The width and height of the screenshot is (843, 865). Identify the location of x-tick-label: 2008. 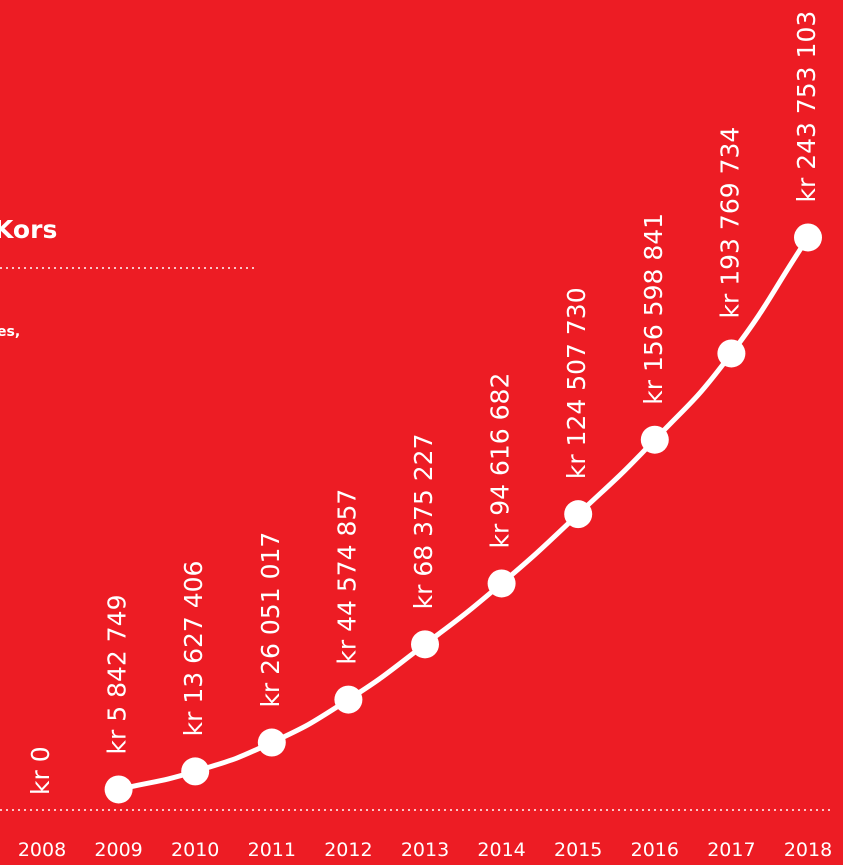
(42, 850).